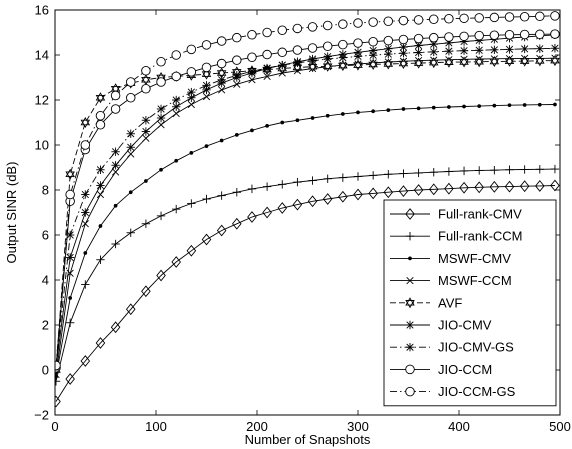 This screenshot has height=449, width=572. I want to click on legend-label: JIO-CMV, so click(465, 325).